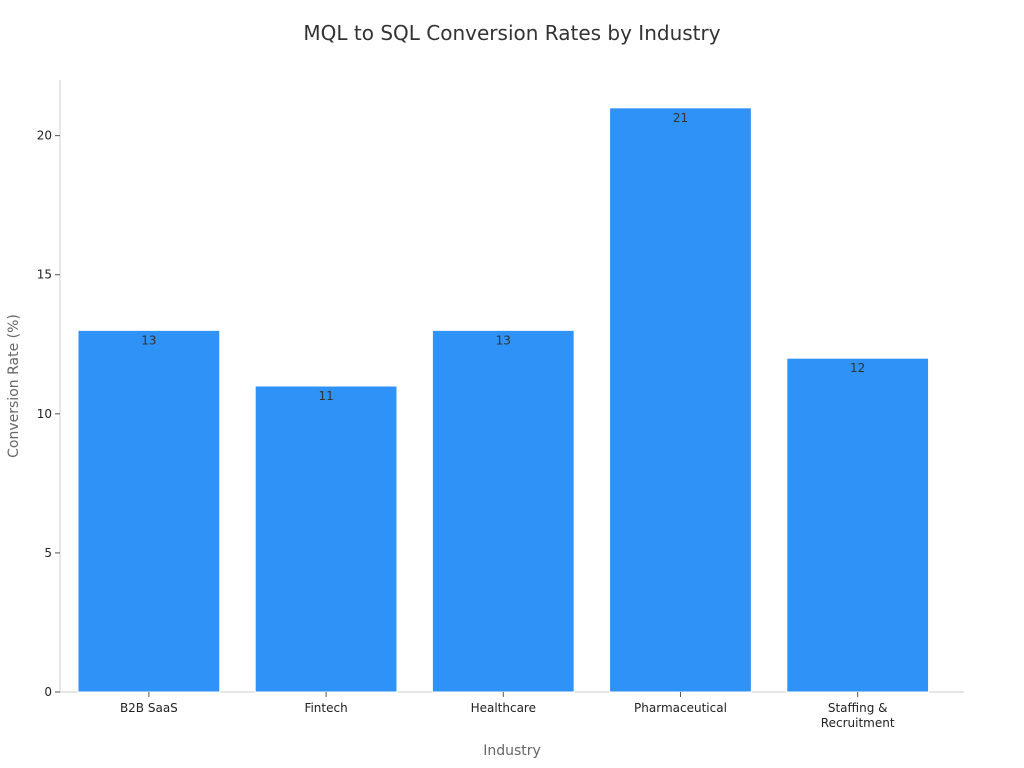 This screenshot has height=768, width=1024. What do you see at coordinates (858, 708) in the screenshot?
I see `x-tick-label-line: Staffing &` at bounding box center [858, 708].